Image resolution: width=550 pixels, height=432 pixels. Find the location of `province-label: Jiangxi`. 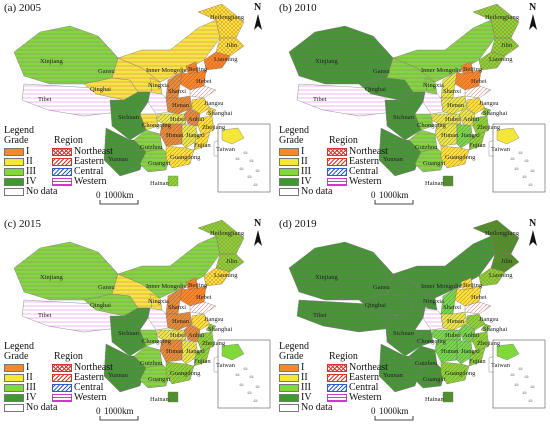

province-label: Jiangxi is located at coordinates (195, 135).